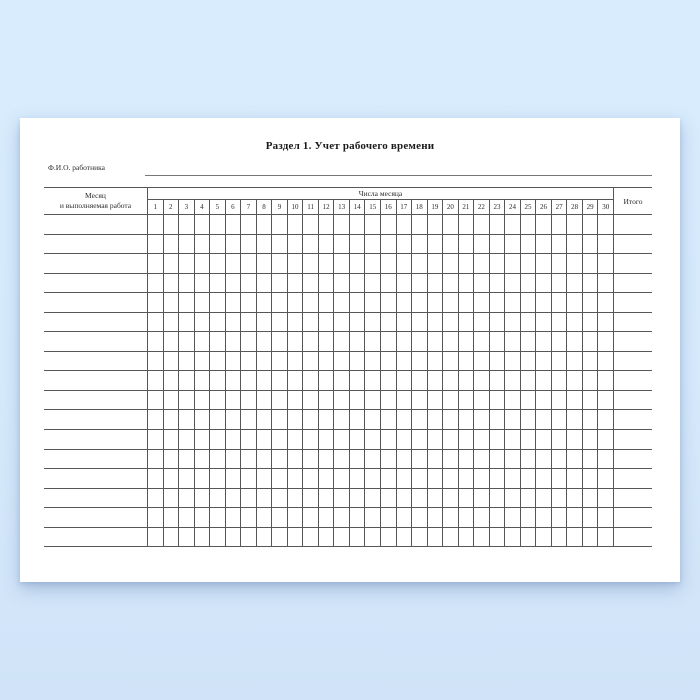 Image resolution: width=700 pixels, height=700 pixels. I want to click on day-number-header-cell: 28, so click(574, 206).